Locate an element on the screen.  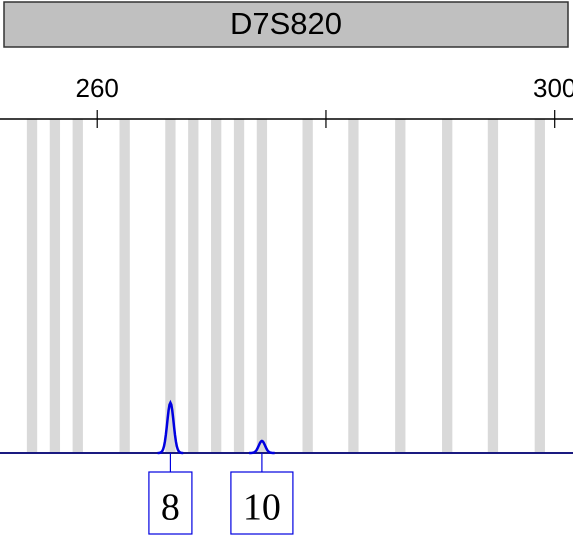
allele-label: 10 is located at coordinates (262, 508).